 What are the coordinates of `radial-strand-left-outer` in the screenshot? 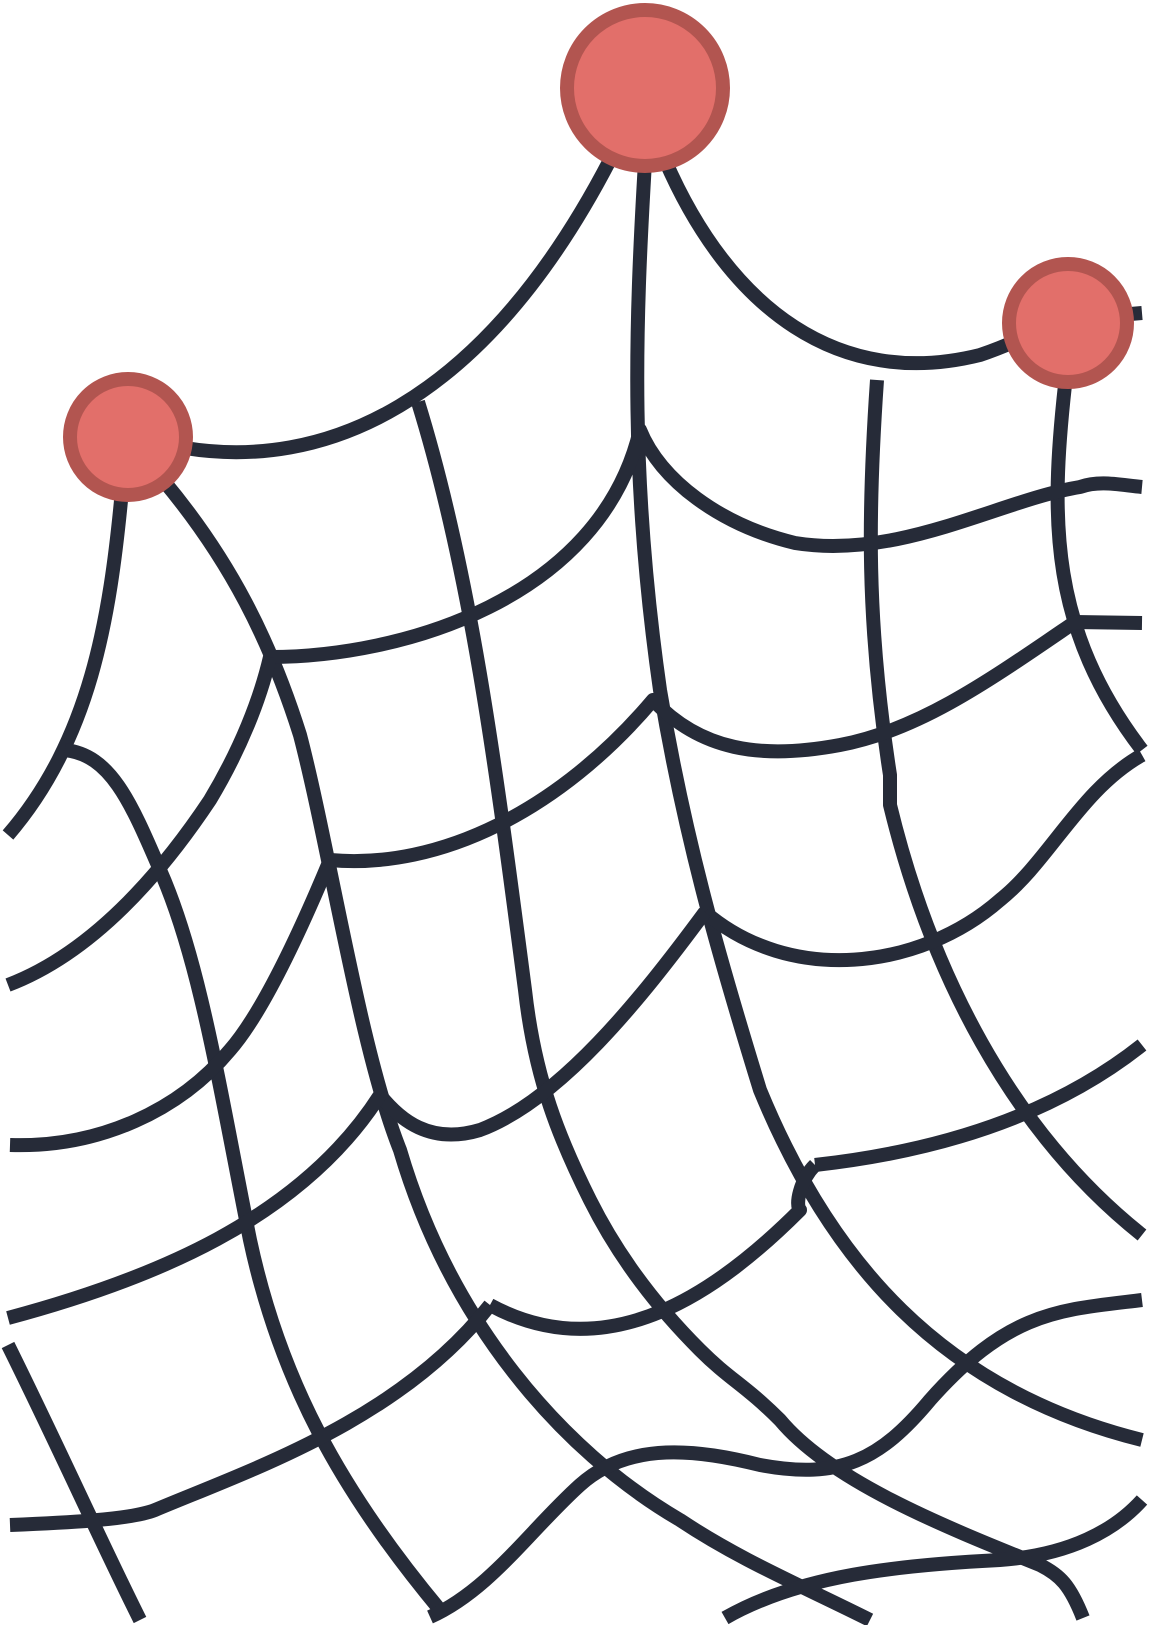 It's located at (65, 664).